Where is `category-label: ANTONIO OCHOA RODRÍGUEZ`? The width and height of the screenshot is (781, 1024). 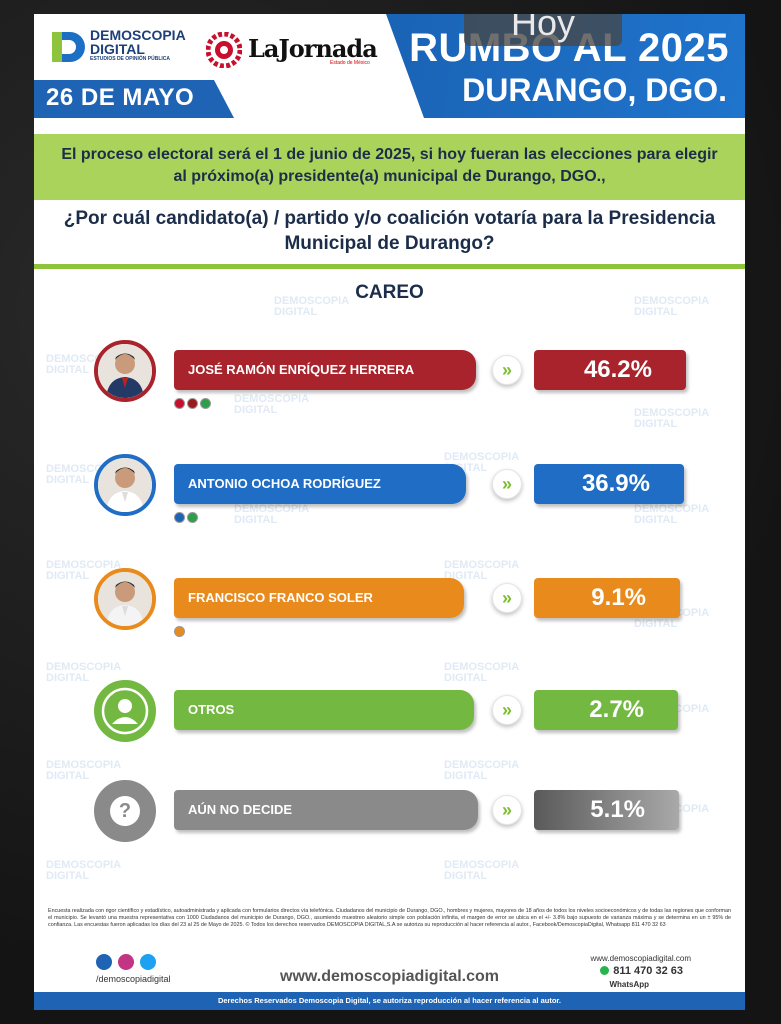
category-label: ANTONIO OCHOA RODRÍGUEZ is located at coordinates (320, 484).